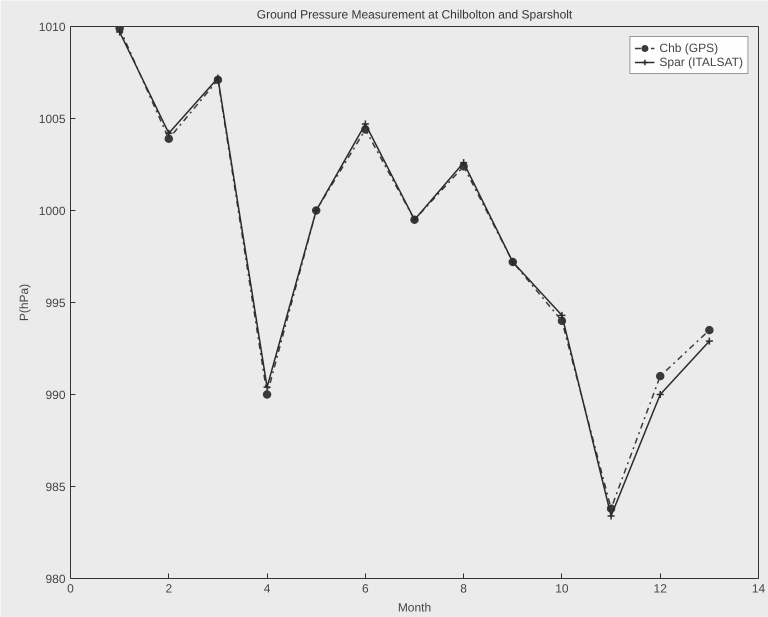 The image size is (768, 617). What do you see at coordinates (23, 303) in the screenshot?
I see `y-axis-title: P(hPa)` at bounding box center [23, 303].